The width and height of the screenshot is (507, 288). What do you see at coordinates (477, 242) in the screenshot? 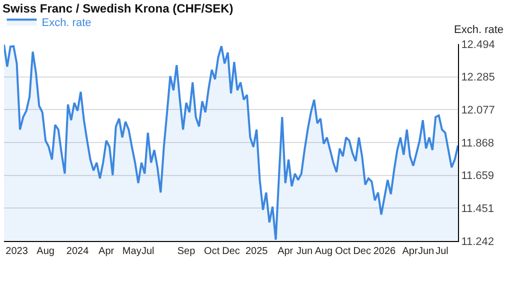
I see `y-tick-label: 11.242` at bounding box center [477, 242].